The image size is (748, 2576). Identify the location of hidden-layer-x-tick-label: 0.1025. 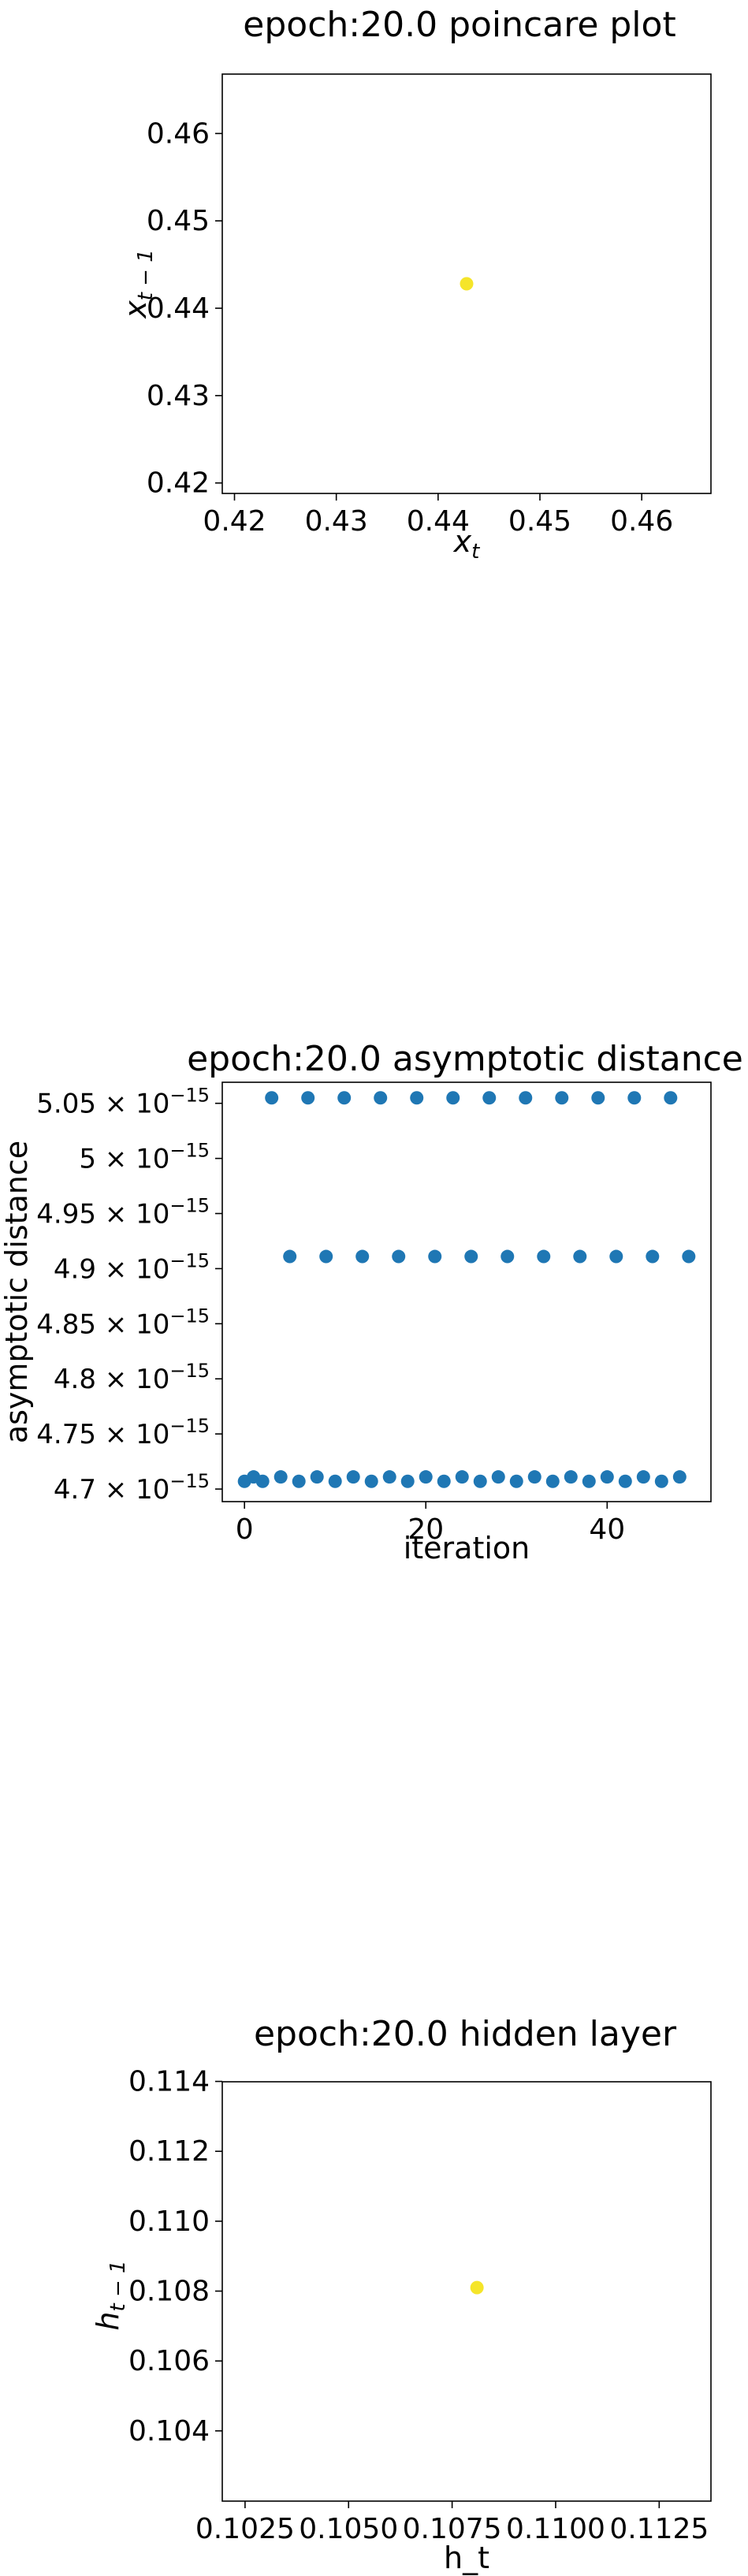
(245, 2529).